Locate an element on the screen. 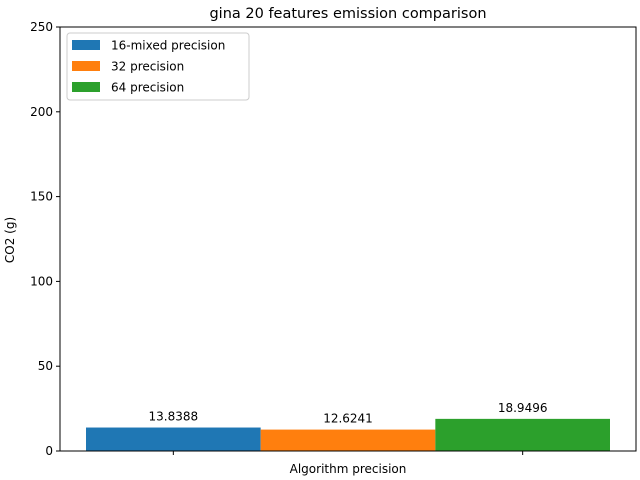 The image size is (640, 480). bar-value-label: 13.8388 is located at coordinates (174, 417).